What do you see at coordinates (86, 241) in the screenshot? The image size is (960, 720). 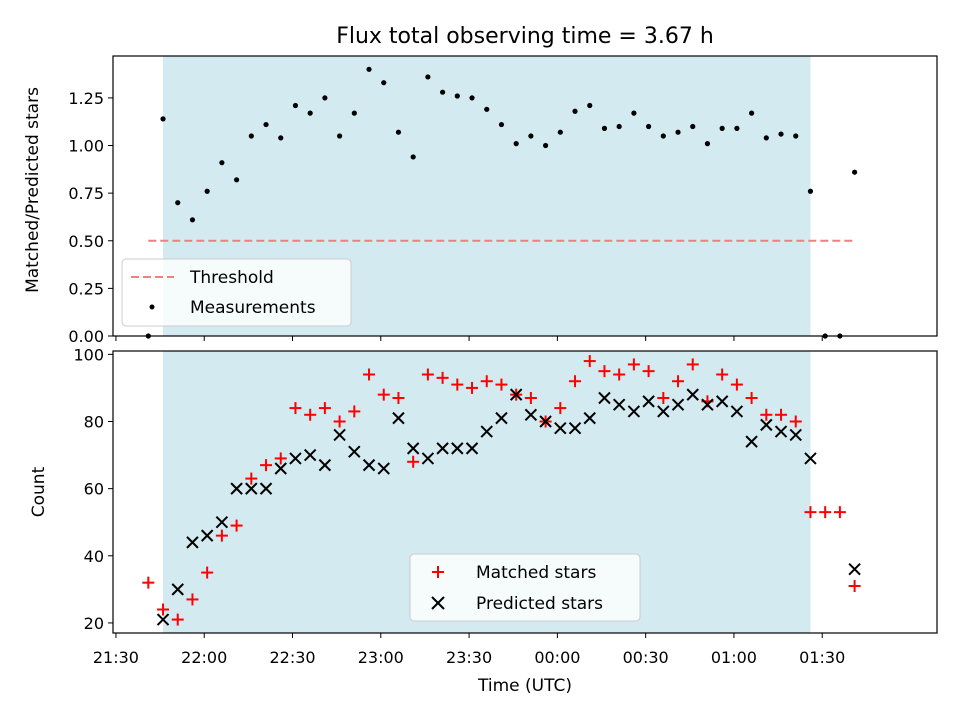 I see `y-tick-label: 0.50` at bounding box center [86, 241].